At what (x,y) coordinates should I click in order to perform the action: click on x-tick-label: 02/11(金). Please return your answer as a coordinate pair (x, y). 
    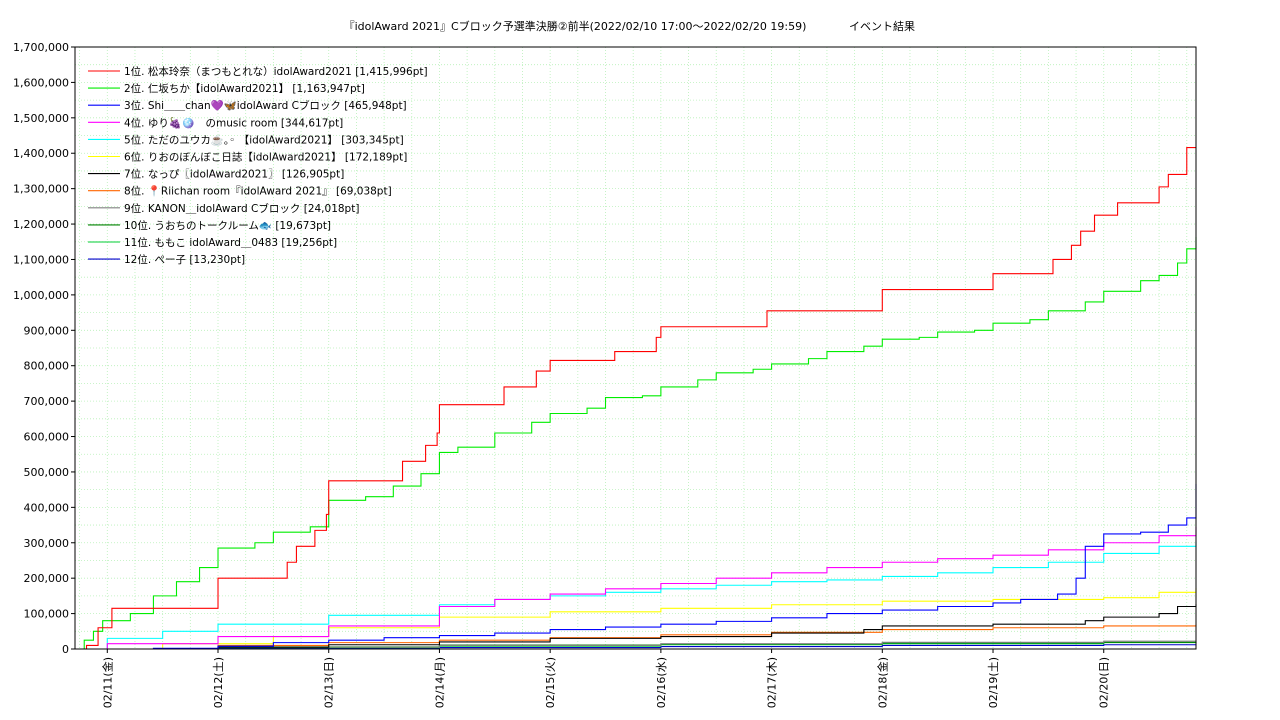
    Looking at the image, I should click on (107, 682).